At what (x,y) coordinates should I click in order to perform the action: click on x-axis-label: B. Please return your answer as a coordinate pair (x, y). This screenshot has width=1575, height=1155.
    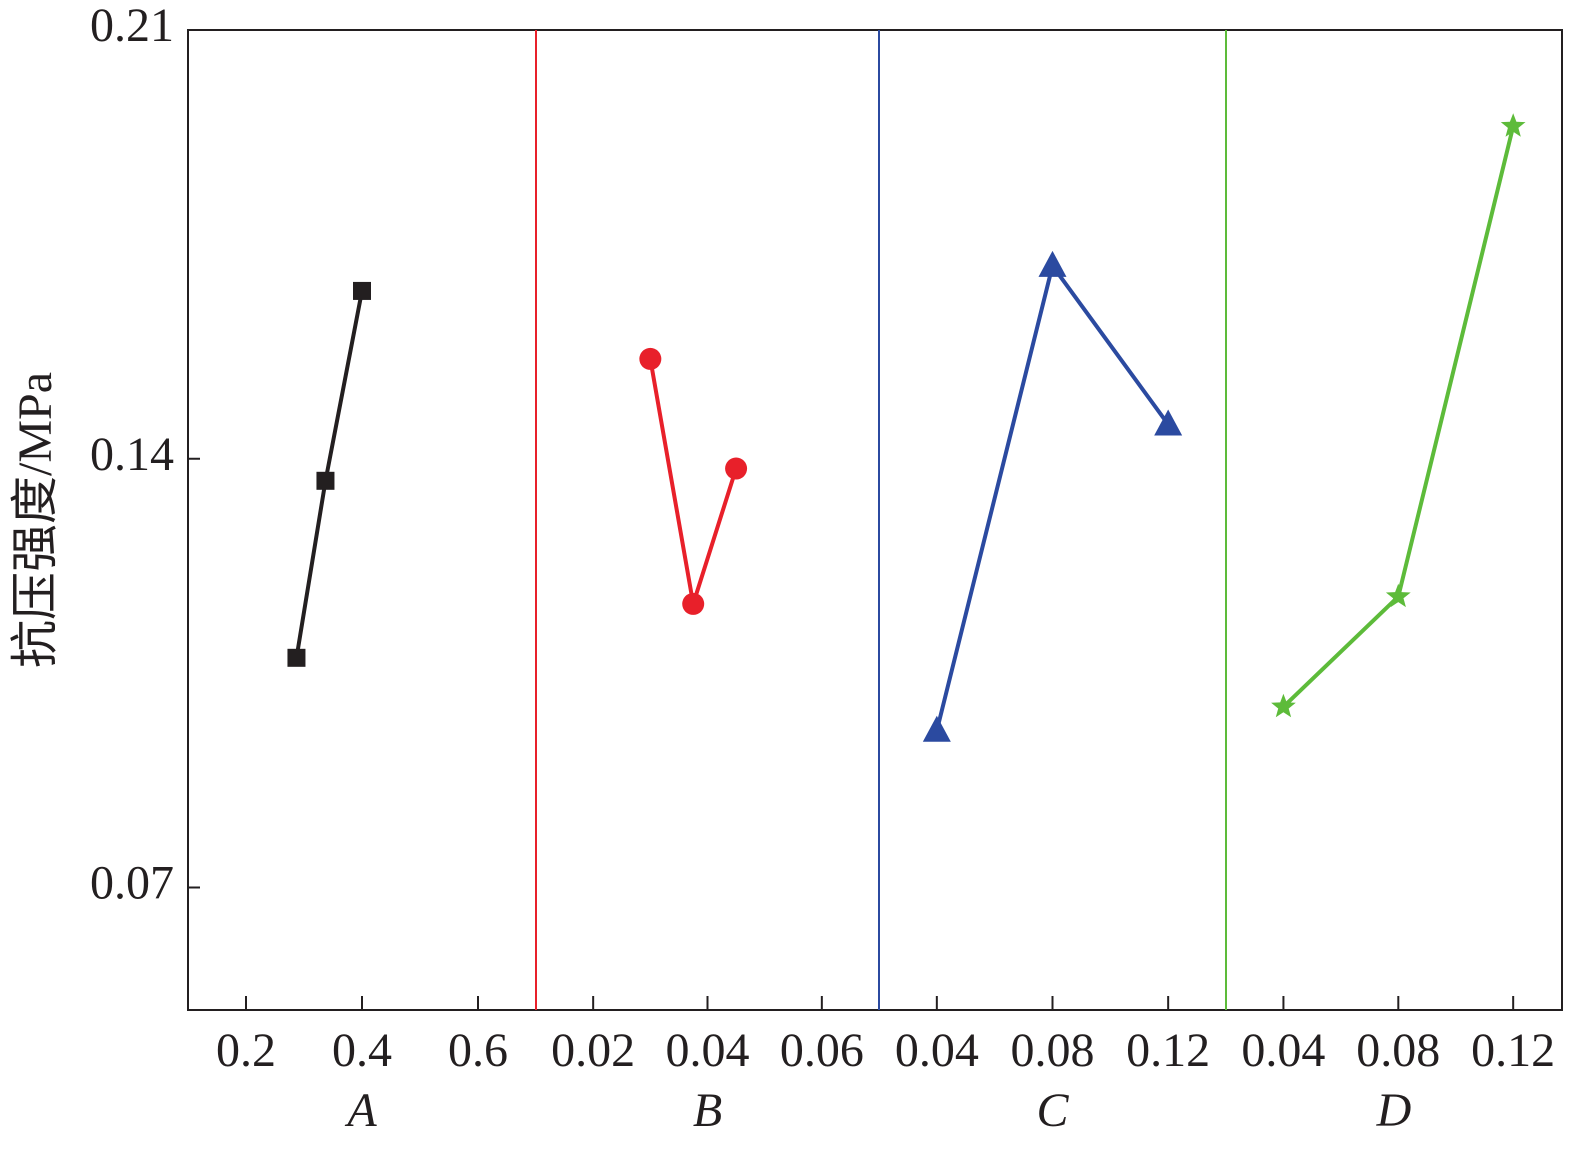
    Looking at the image, I should click on (707, 1110).